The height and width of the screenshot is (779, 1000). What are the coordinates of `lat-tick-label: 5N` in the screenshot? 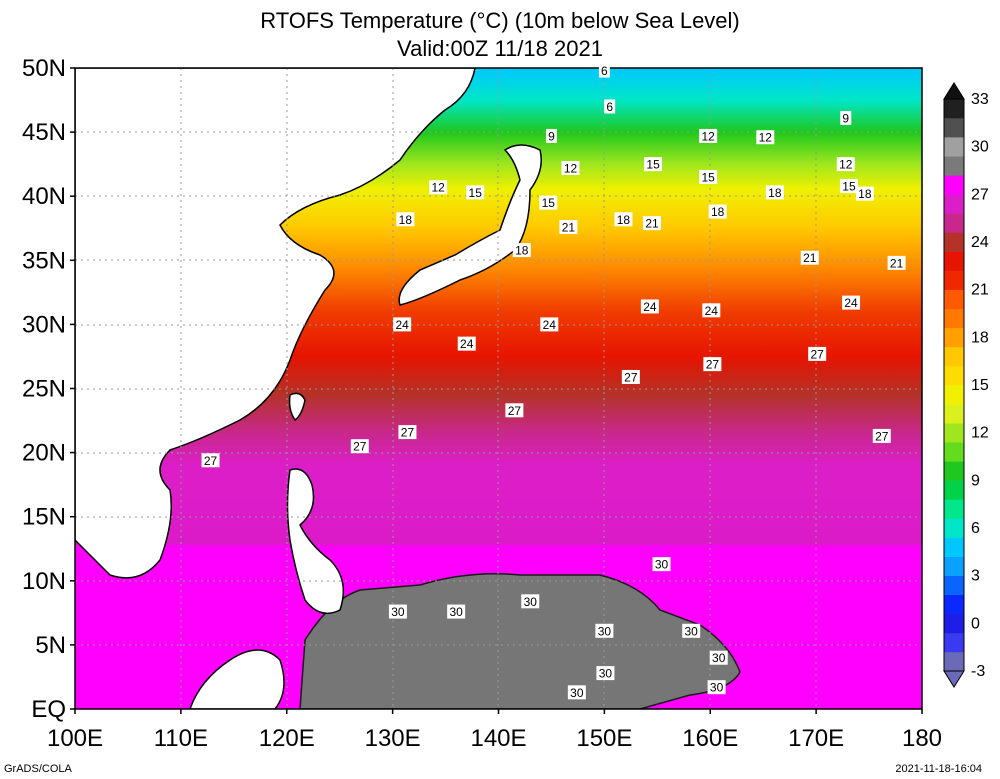 It's located at (50, 645).